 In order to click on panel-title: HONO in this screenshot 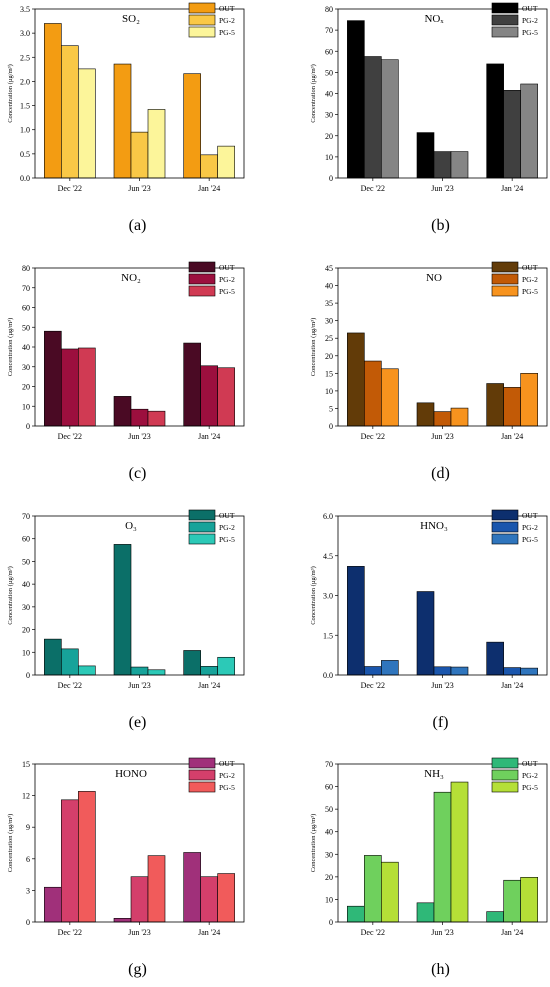, I will do `click(131, 774)`.